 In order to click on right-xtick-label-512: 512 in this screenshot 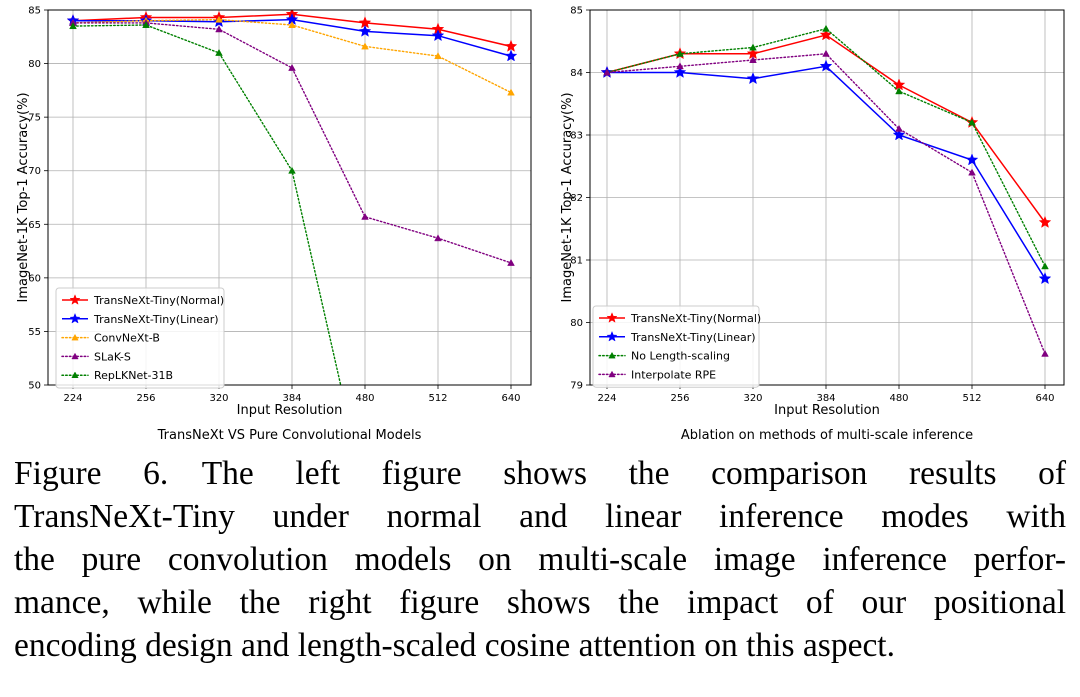, I will do `click(971, 398)`.